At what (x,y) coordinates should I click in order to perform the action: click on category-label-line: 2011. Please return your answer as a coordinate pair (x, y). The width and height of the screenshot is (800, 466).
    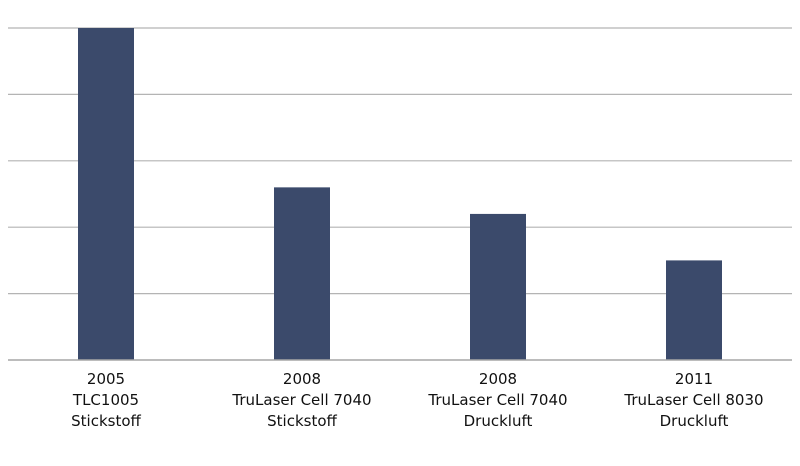
    Looking at the image, I should click on (694, 379).